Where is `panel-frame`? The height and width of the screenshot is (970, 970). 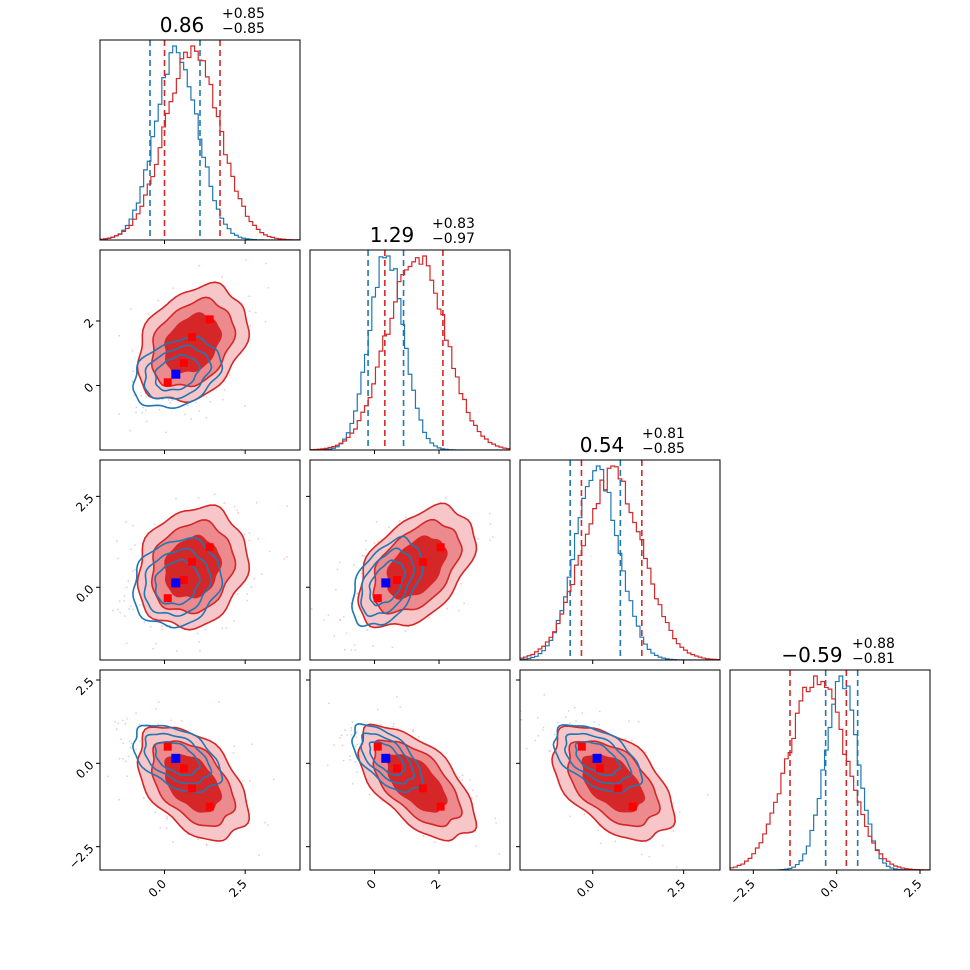 panel-frame is located at coordinates (200, 770).